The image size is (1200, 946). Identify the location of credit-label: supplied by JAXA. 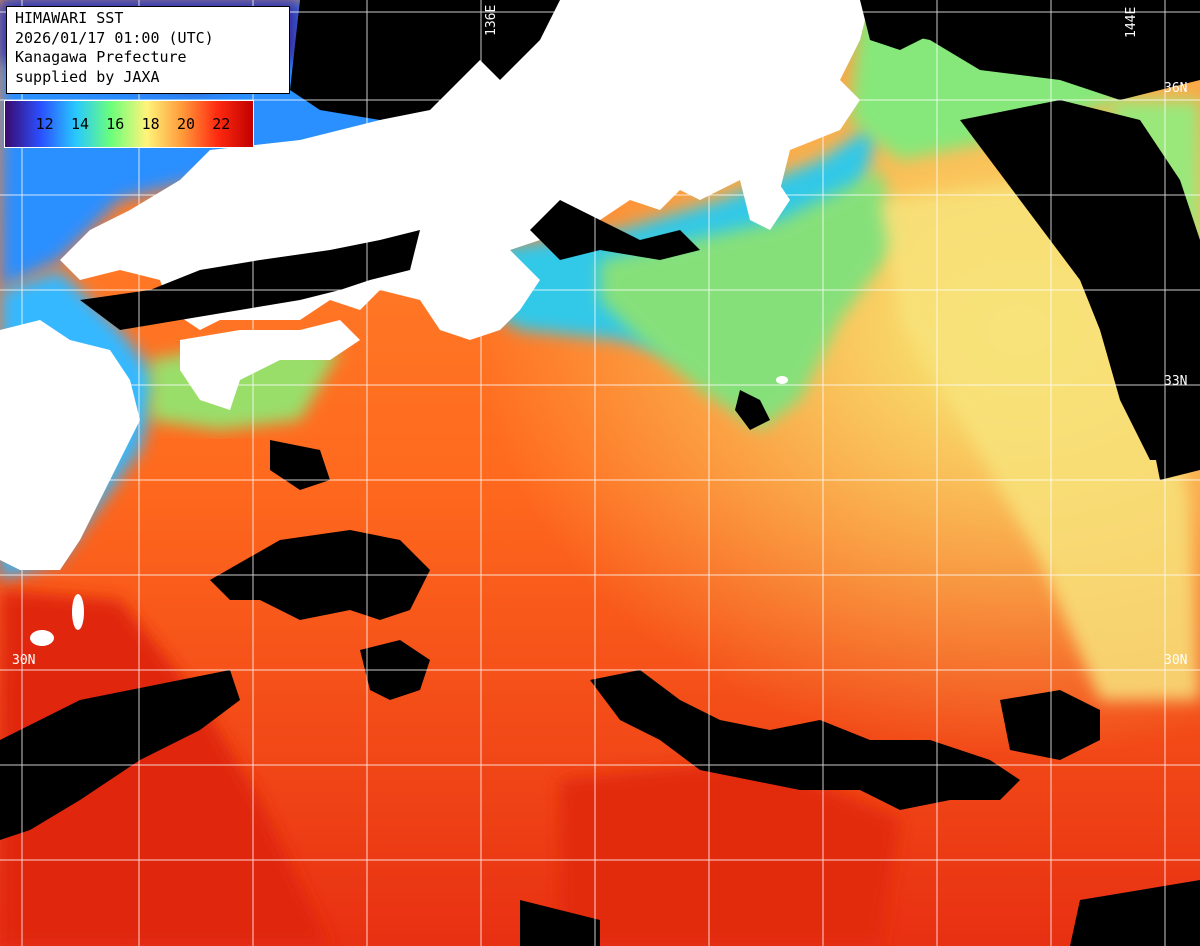
(87, 76).